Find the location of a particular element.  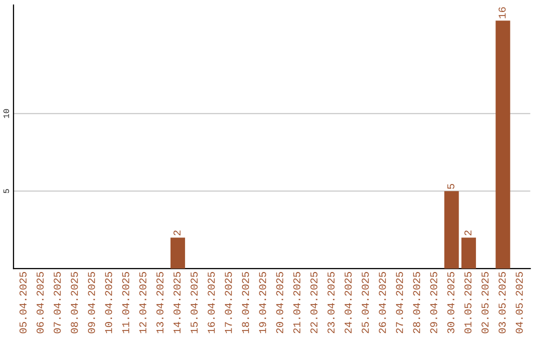

x-tick-label: 19.04.2025 is located at coordinates (262, 303).